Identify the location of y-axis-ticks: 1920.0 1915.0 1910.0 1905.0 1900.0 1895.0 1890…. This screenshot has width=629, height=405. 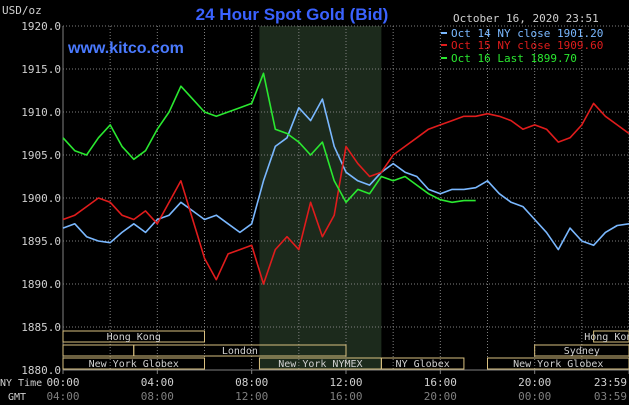
(41, 198).